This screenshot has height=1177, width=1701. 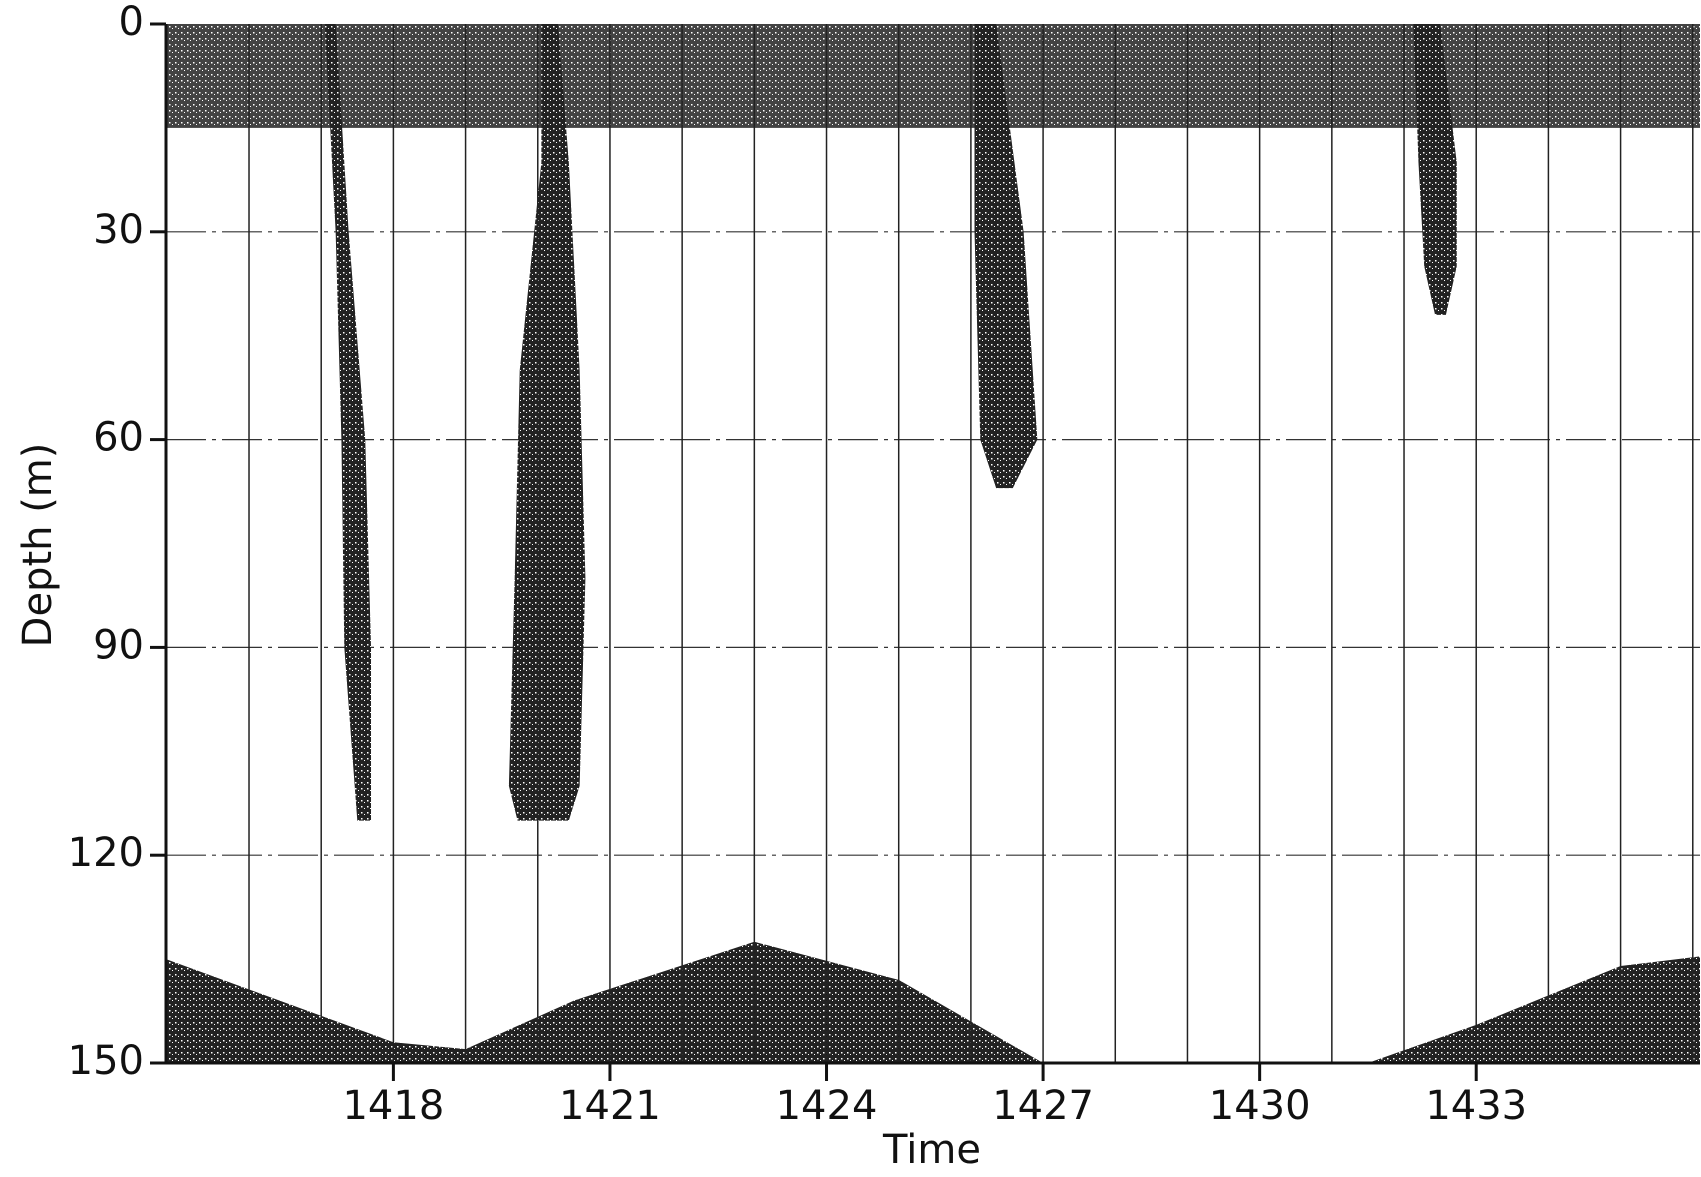 What do you see at coordinates (1260, 1106) in the screenshot?
I see `x-tick-label: 1430` at bounding box center [1260, 1106].